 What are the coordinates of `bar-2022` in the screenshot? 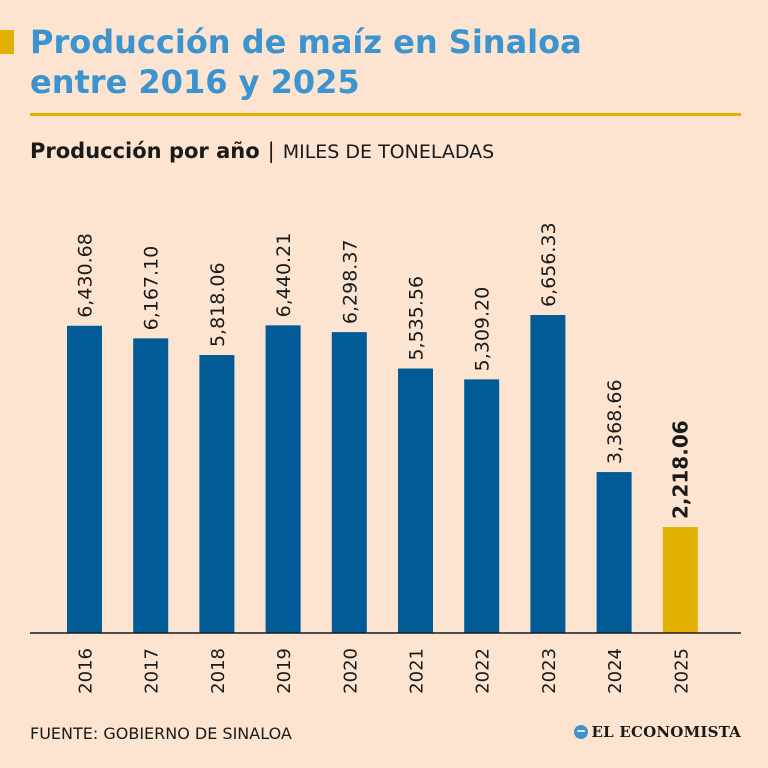 It's located at (482, 506).